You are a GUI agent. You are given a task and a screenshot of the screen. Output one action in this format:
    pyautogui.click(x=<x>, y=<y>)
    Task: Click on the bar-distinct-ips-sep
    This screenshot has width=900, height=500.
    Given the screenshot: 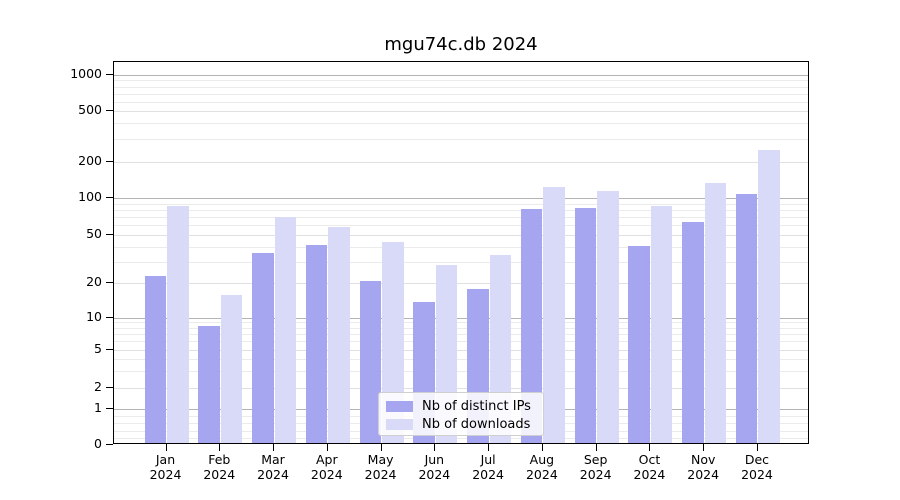 What is the action you would take?
    pyautogui.click(x=585, y=325)
    